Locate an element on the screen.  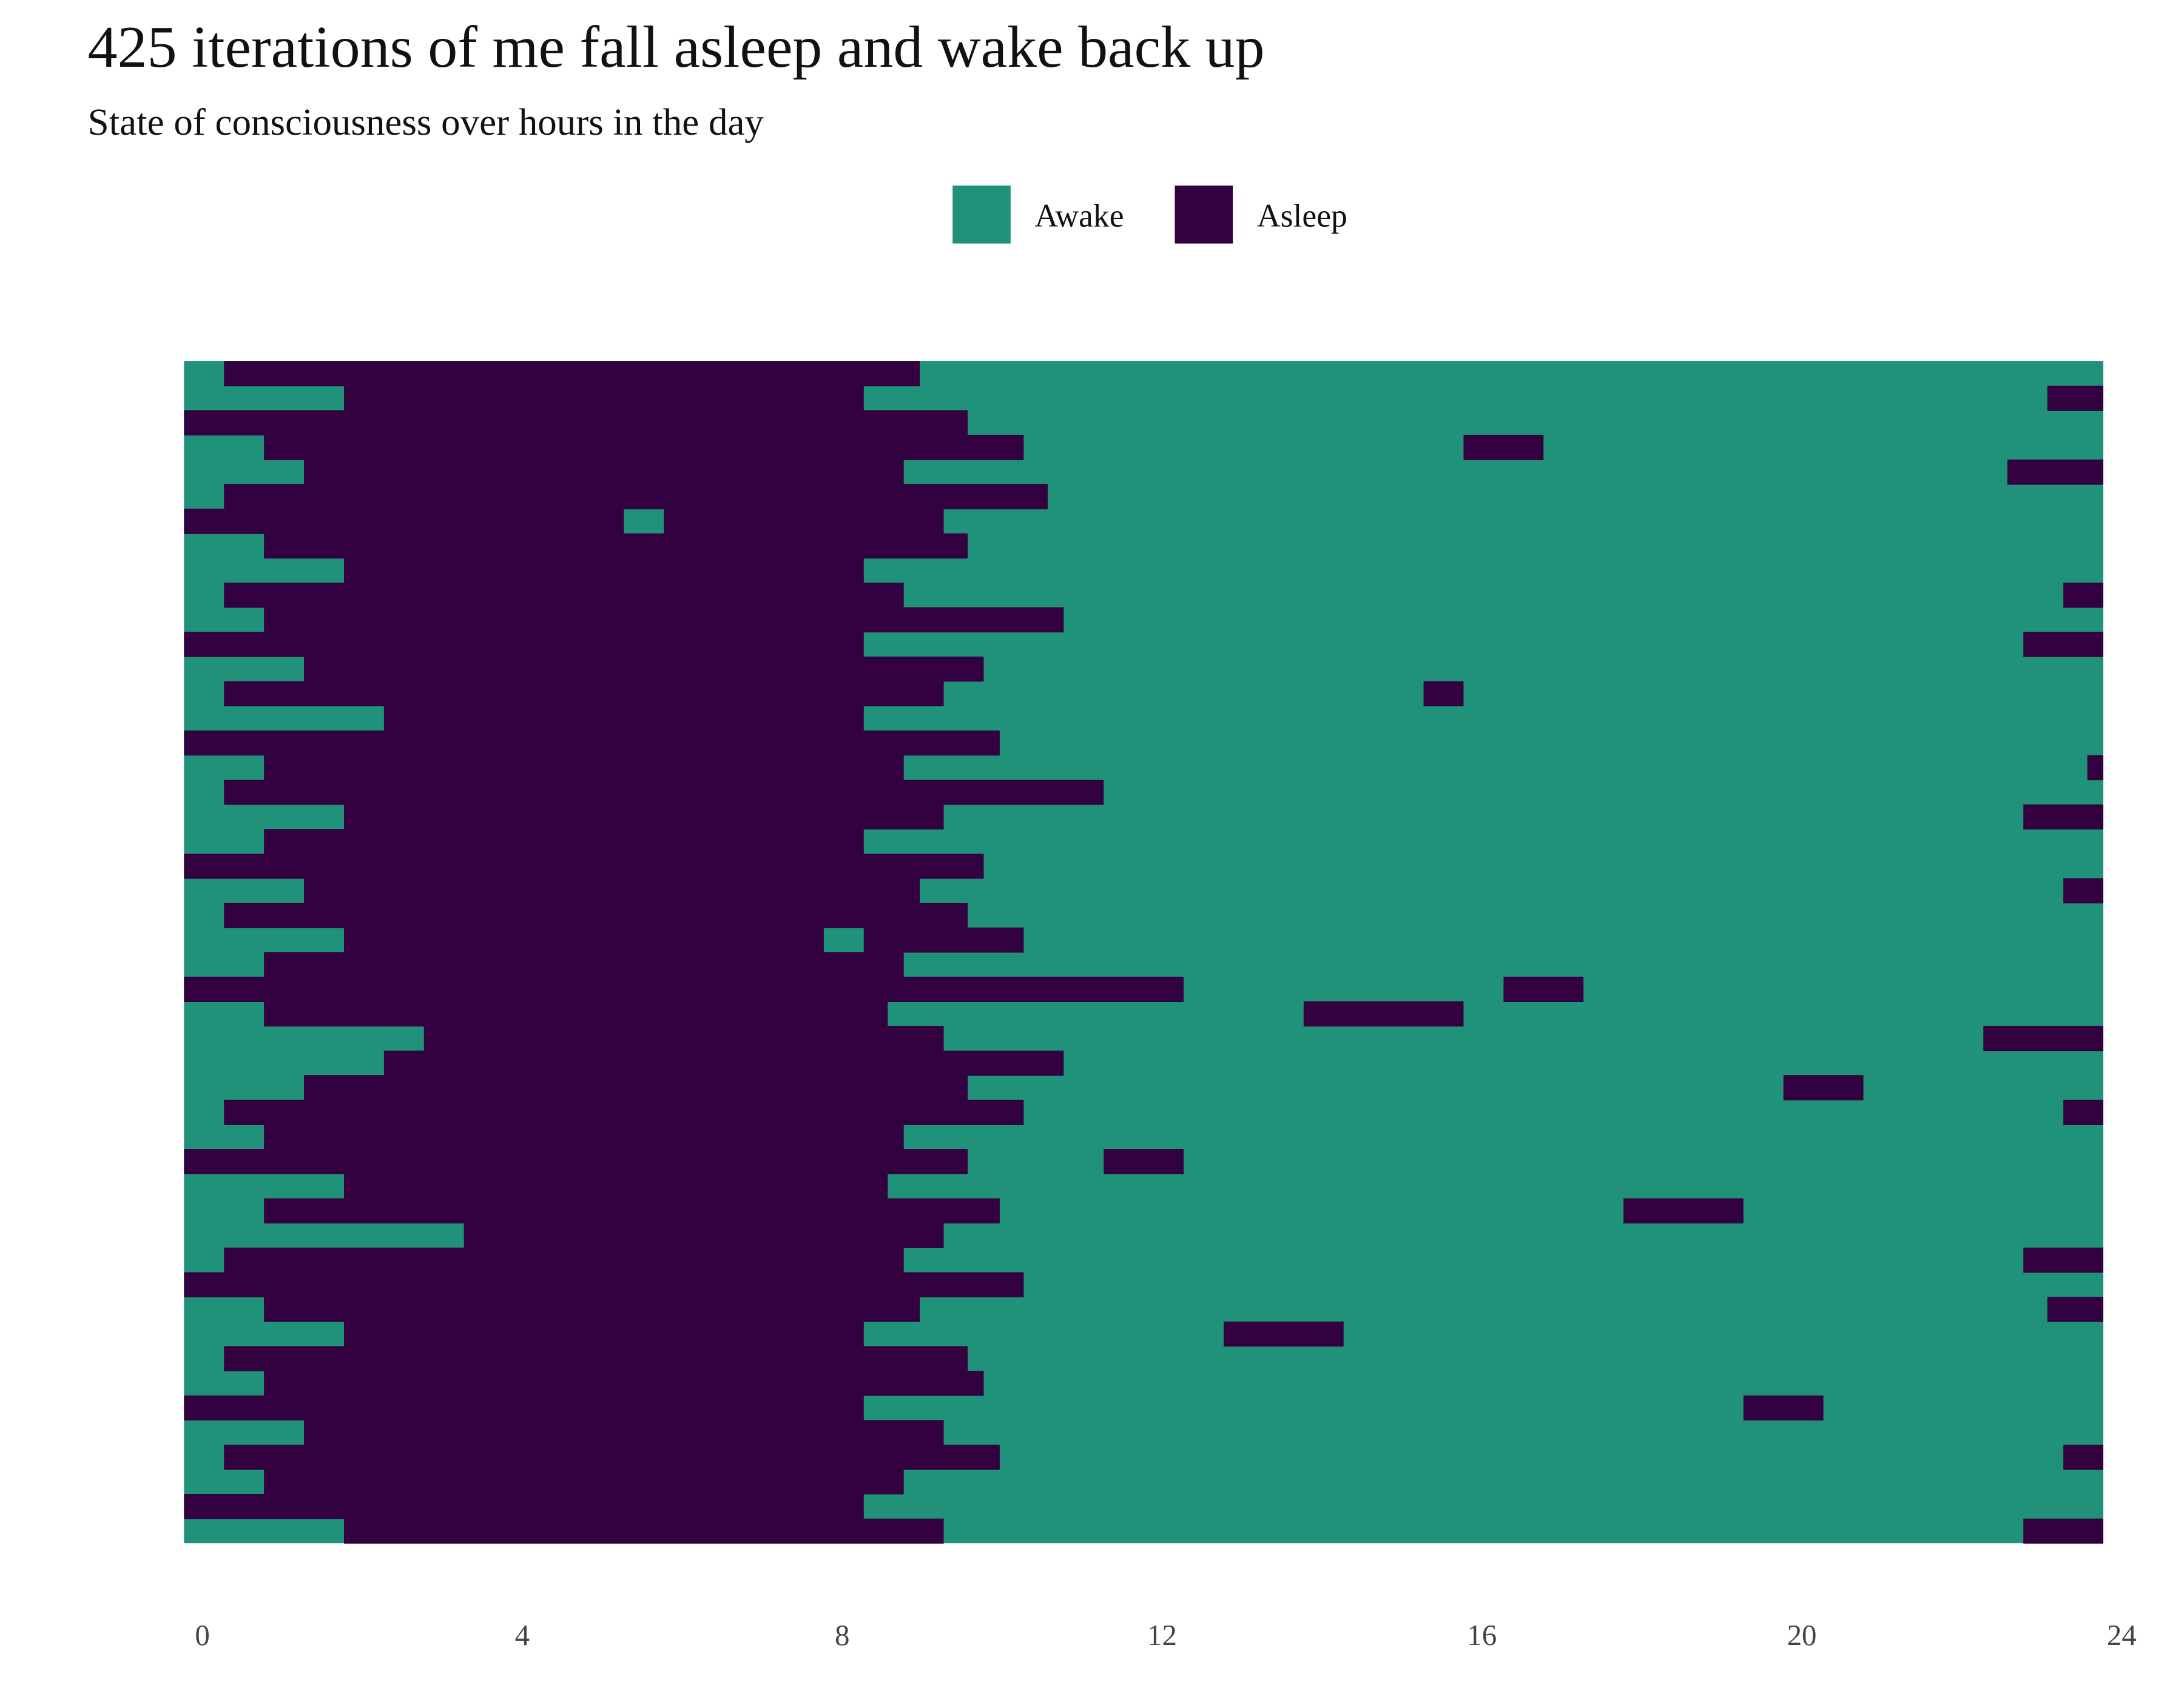
x-tick-label: 0 is located at coordinates (202, 1635).